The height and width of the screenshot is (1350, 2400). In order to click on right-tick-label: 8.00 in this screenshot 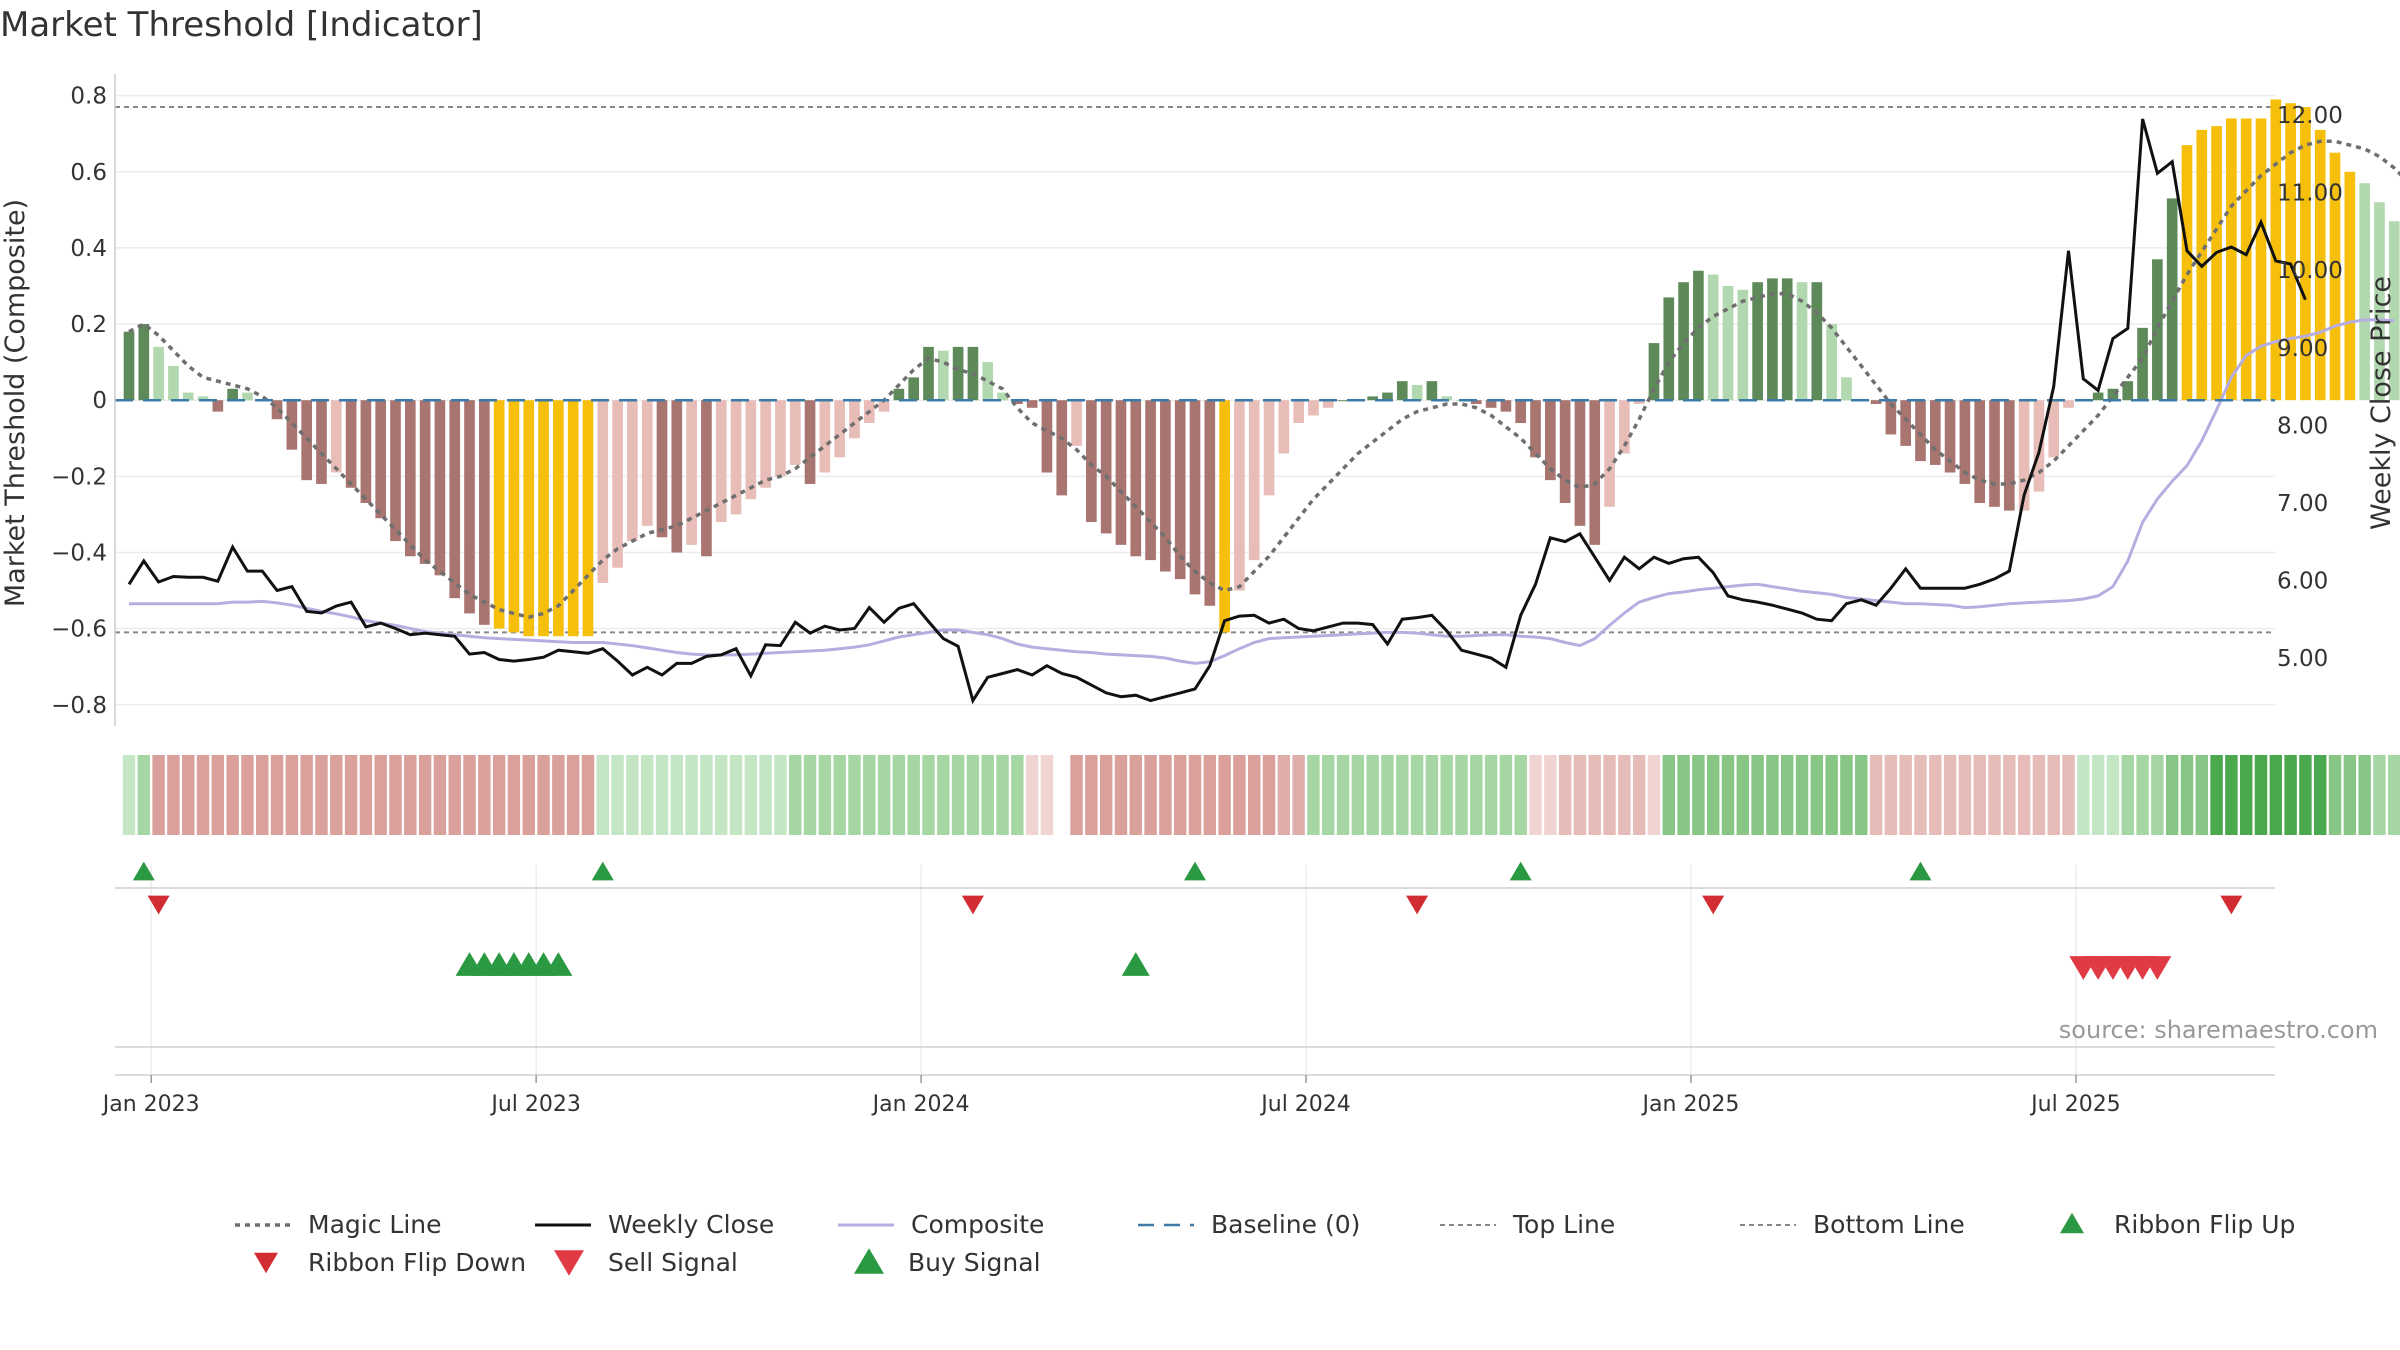, I will do `click(2302, 426)`.